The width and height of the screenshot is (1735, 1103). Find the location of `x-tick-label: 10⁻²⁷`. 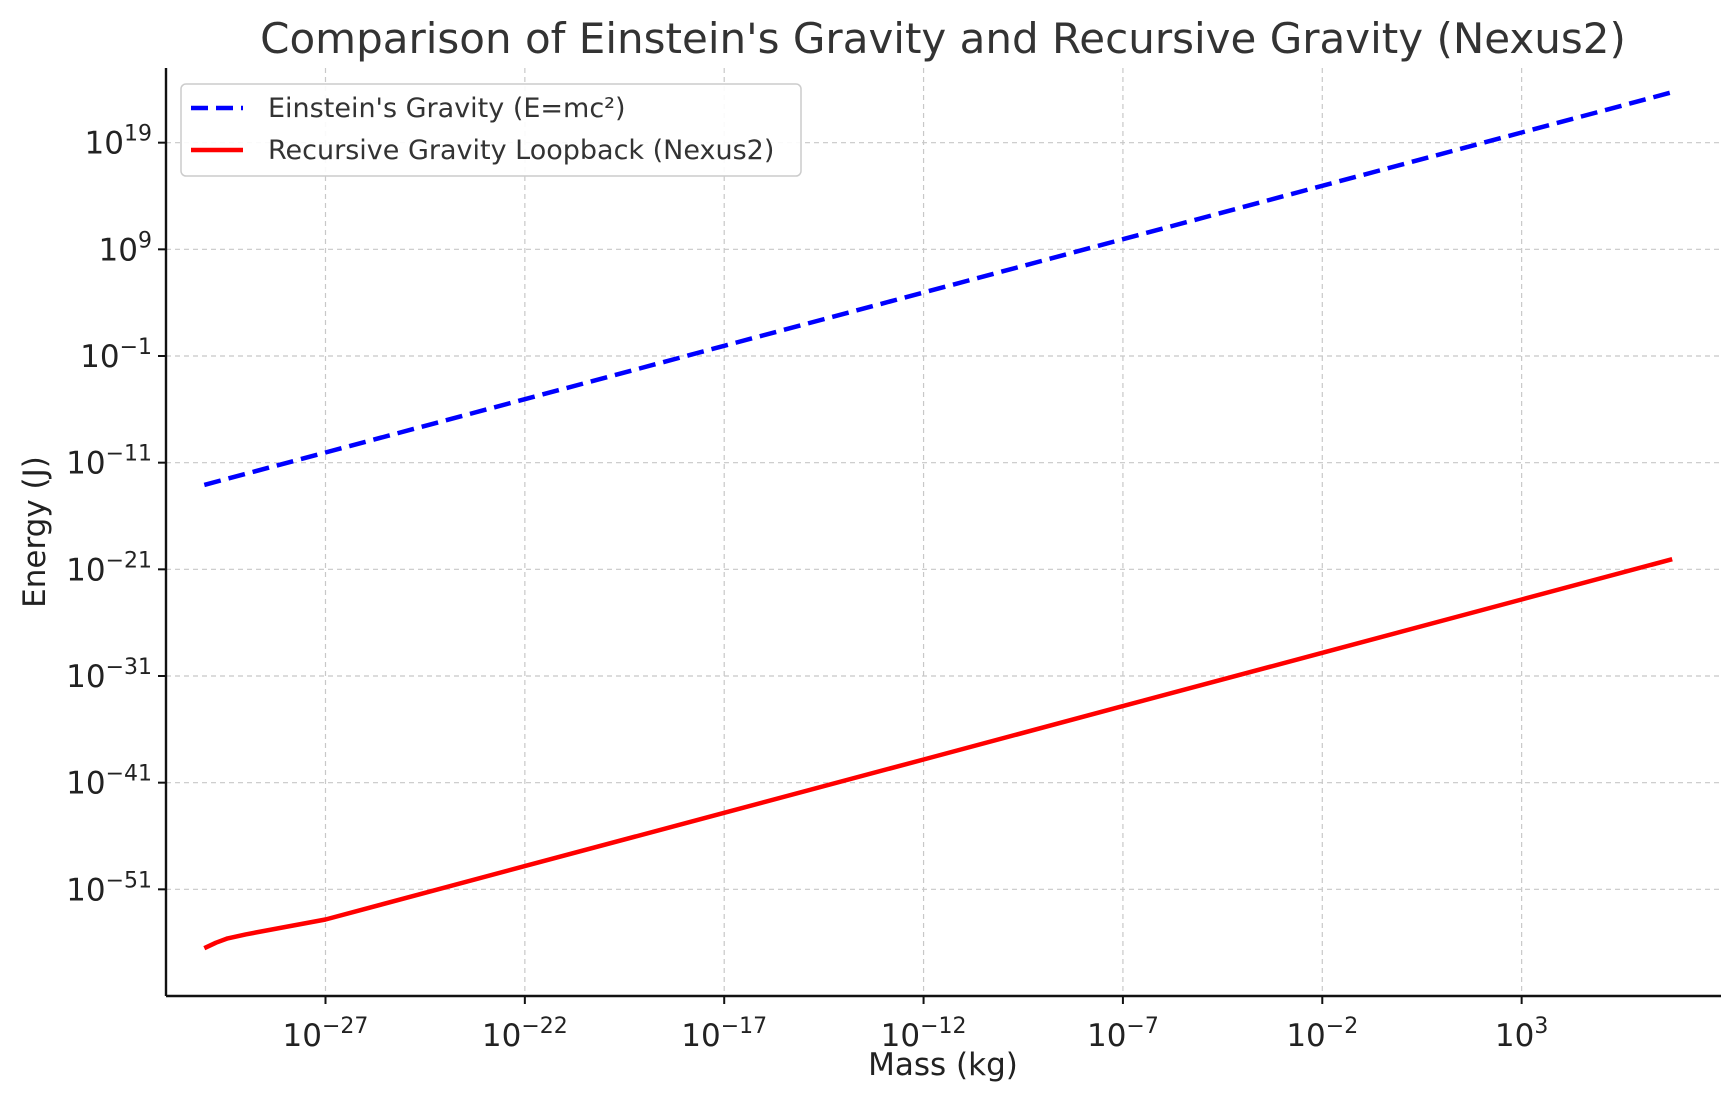

x-tick-label: 10⁻²⁷ is located at coordinates (326, 1034).